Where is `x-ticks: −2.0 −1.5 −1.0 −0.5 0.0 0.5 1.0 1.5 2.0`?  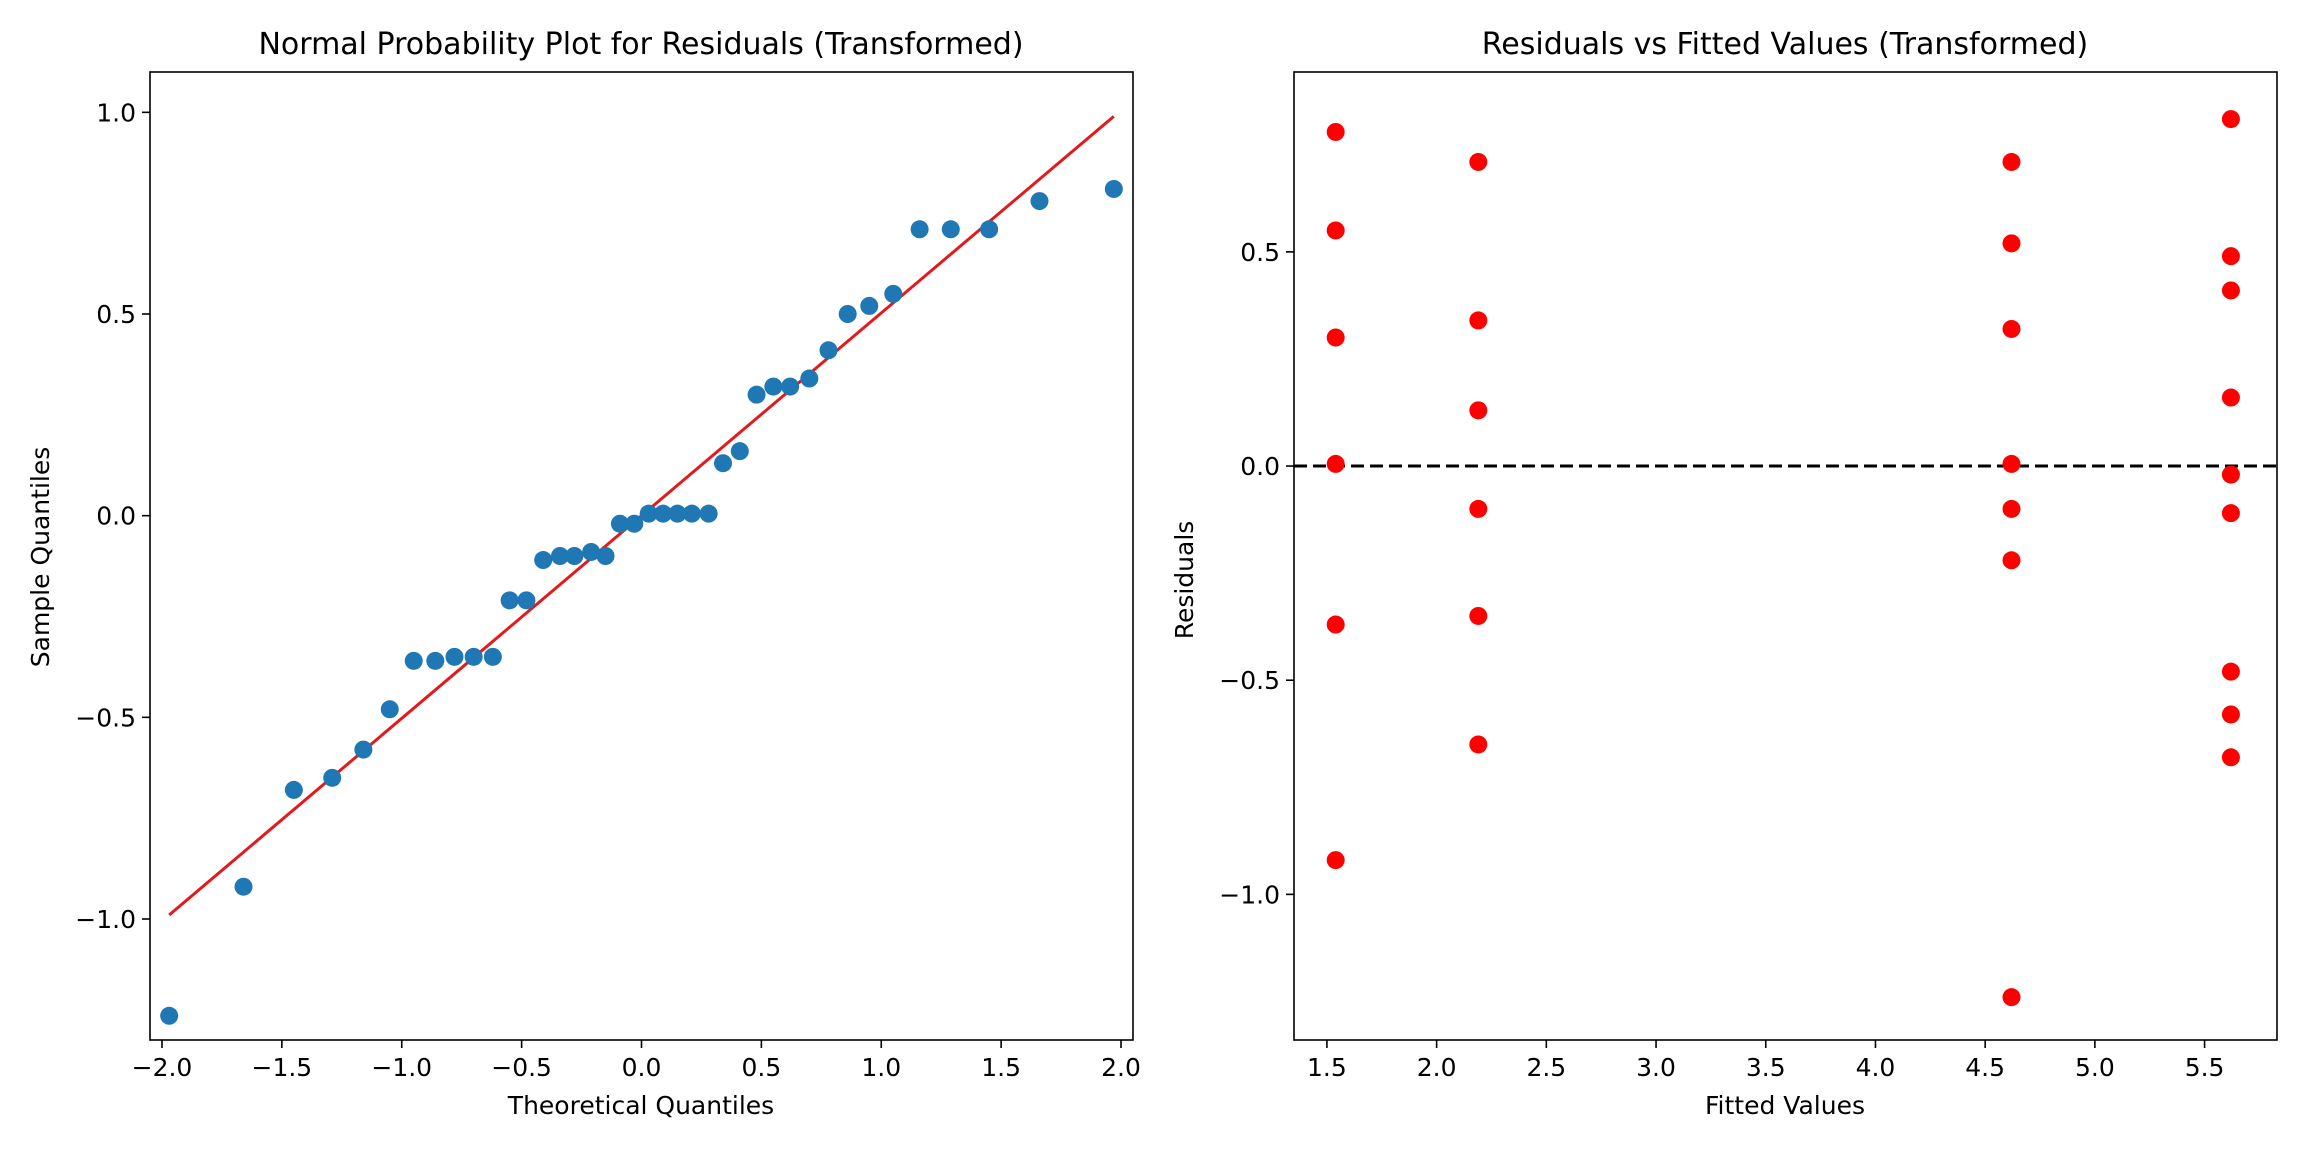 x-ticks: −2.0 −1.5 −1.0 −0.5 0.0 0.5 1.0 1.5 2.0 is located at coordinates (636, 1061).